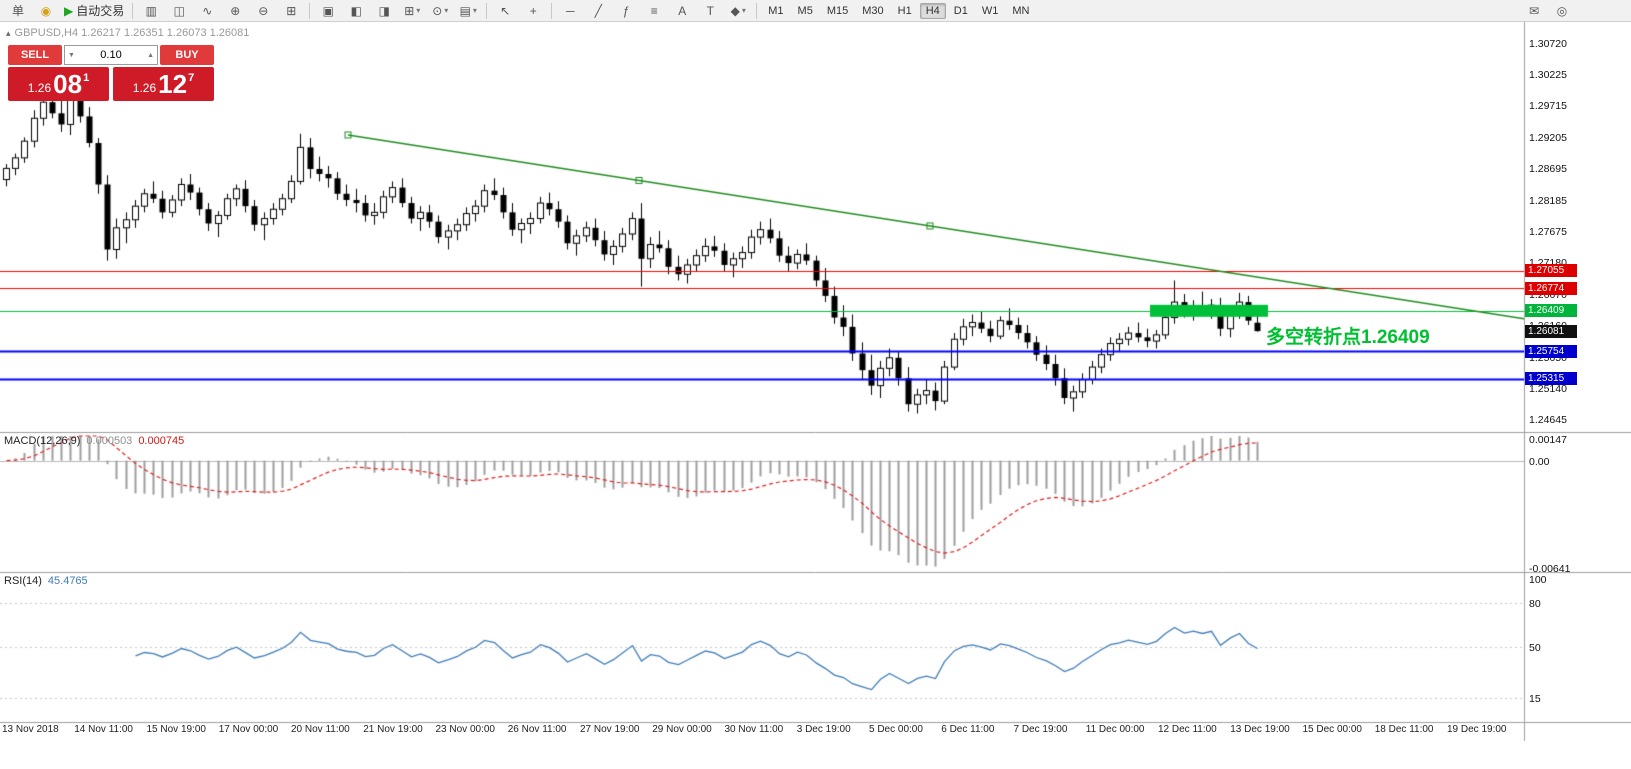  Describe the element at coordinates (1548, 440) in the screenshot. I see `macd-scale-label: 0.00147` at that location.